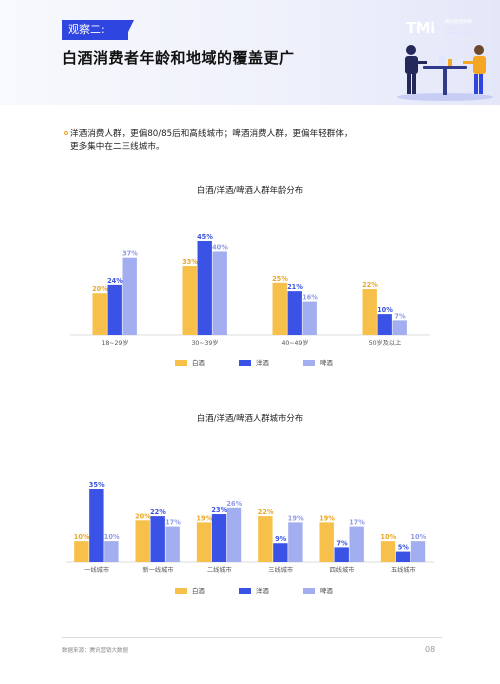  What do you see at coordinates (252, 637) in the screenshot?
I see `footer-divider` at bounding box center [252, 637].